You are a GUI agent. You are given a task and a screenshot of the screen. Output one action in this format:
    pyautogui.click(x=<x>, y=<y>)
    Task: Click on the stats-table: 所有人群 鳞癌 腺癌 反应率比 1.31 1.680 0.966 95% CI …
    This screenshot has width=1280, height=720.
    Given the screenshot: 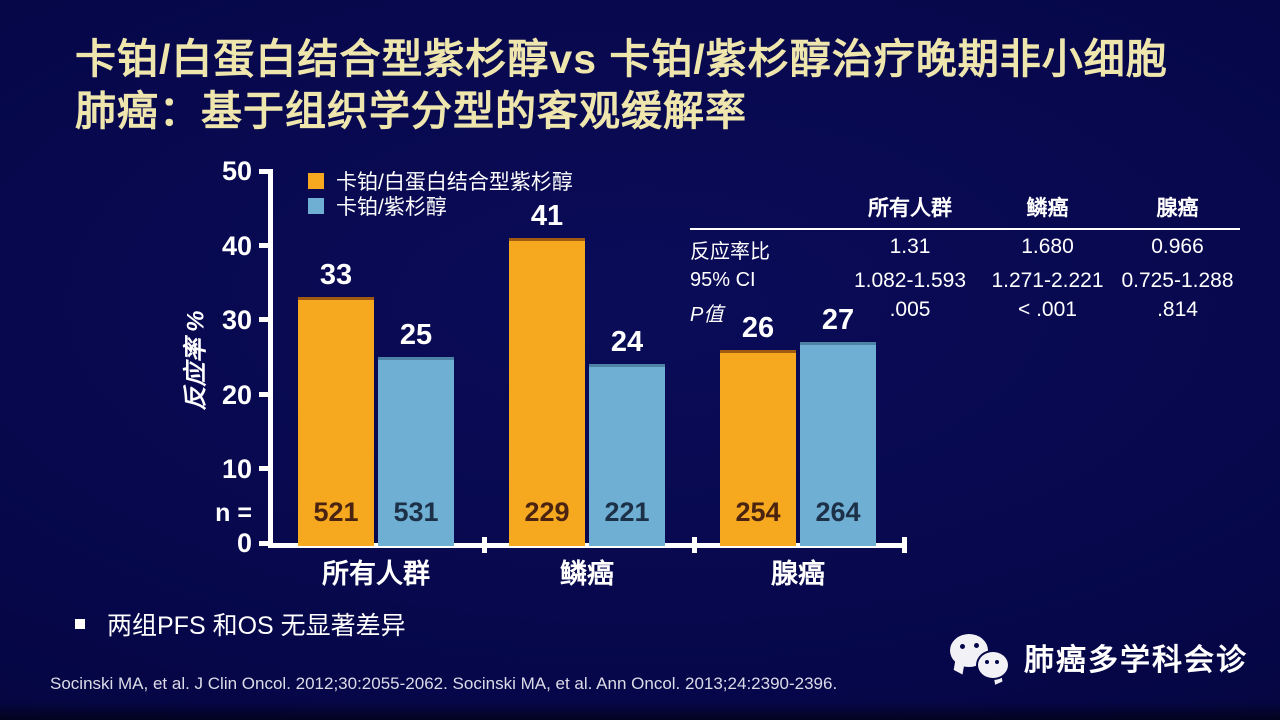 What is the action you would take?
    pyautogui.click(x=965, y=259)
    